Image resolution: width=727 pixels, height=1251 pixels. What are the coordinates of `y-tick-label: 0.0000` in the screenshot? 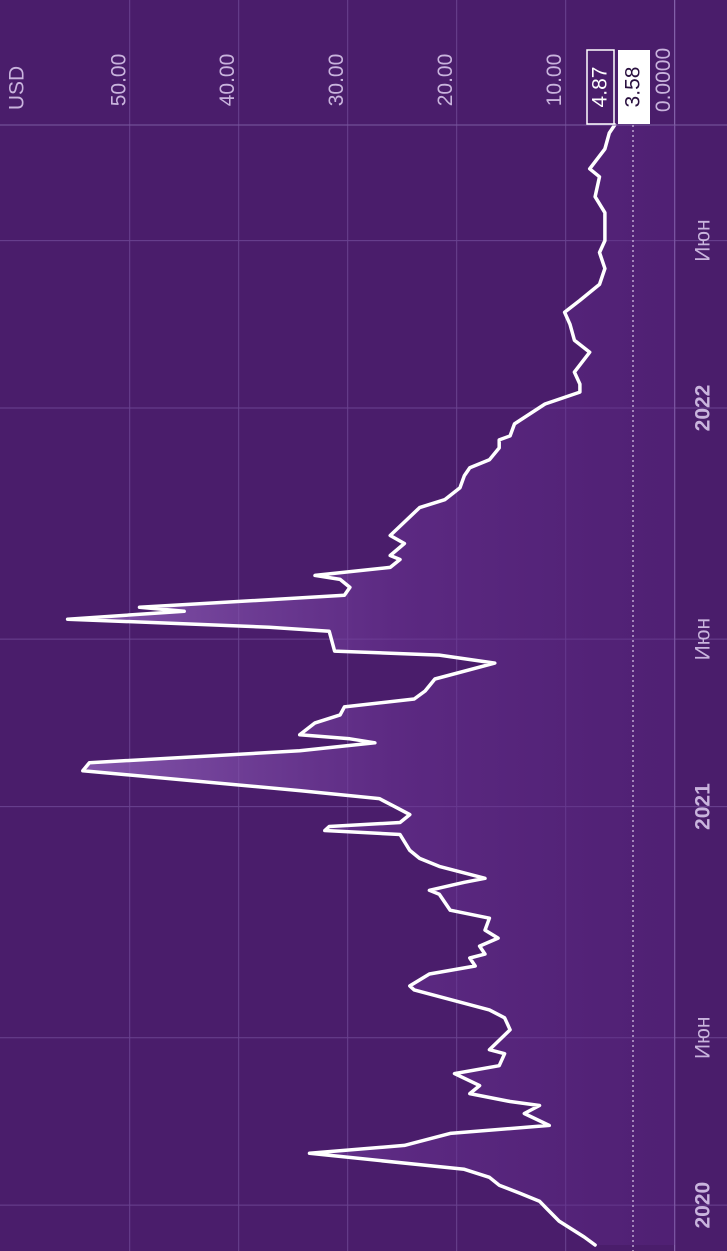 It's located at (663, 80).